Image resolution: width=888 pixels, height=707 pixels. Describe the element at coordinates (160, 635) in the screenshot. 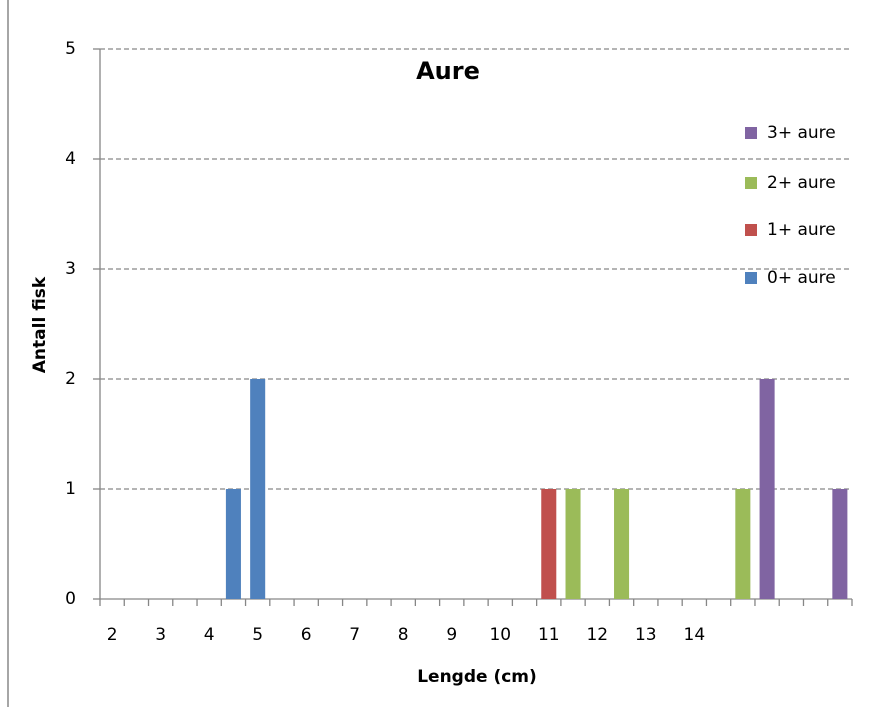

I see `x-tick-label: 3` at that location.